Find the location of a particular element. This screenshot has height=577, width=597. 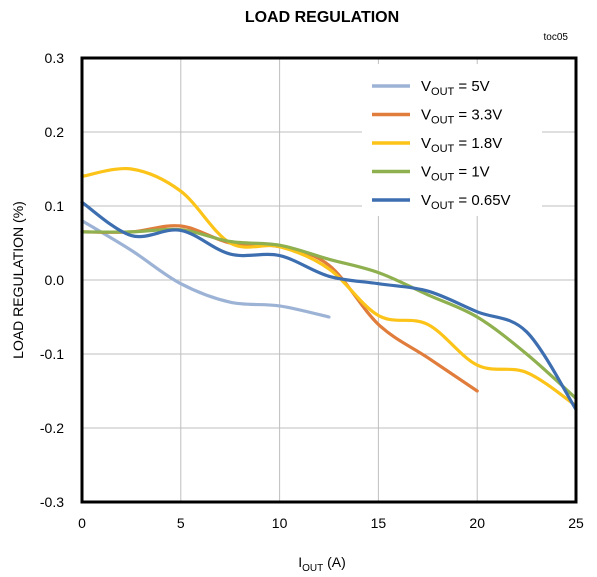

x-tick-label: 15 is located at coordinates (379, 523).